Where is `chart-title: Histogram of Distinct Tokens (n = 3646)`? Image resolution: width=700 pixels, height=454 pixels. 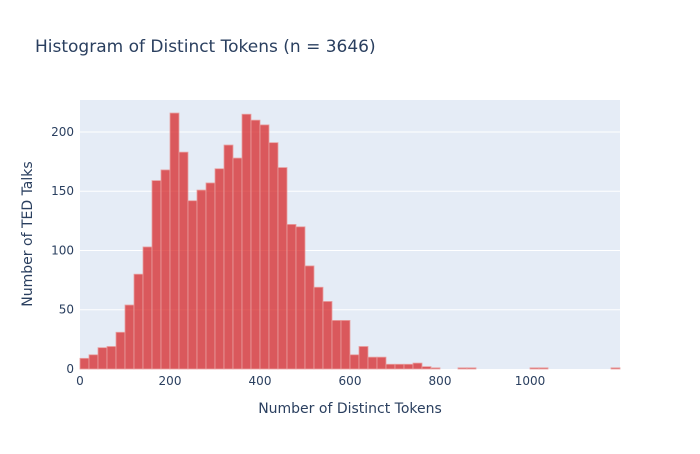 chart-title: Histogram of Distinct Tokens (n = 3646) is located at coordinates (205, 47).